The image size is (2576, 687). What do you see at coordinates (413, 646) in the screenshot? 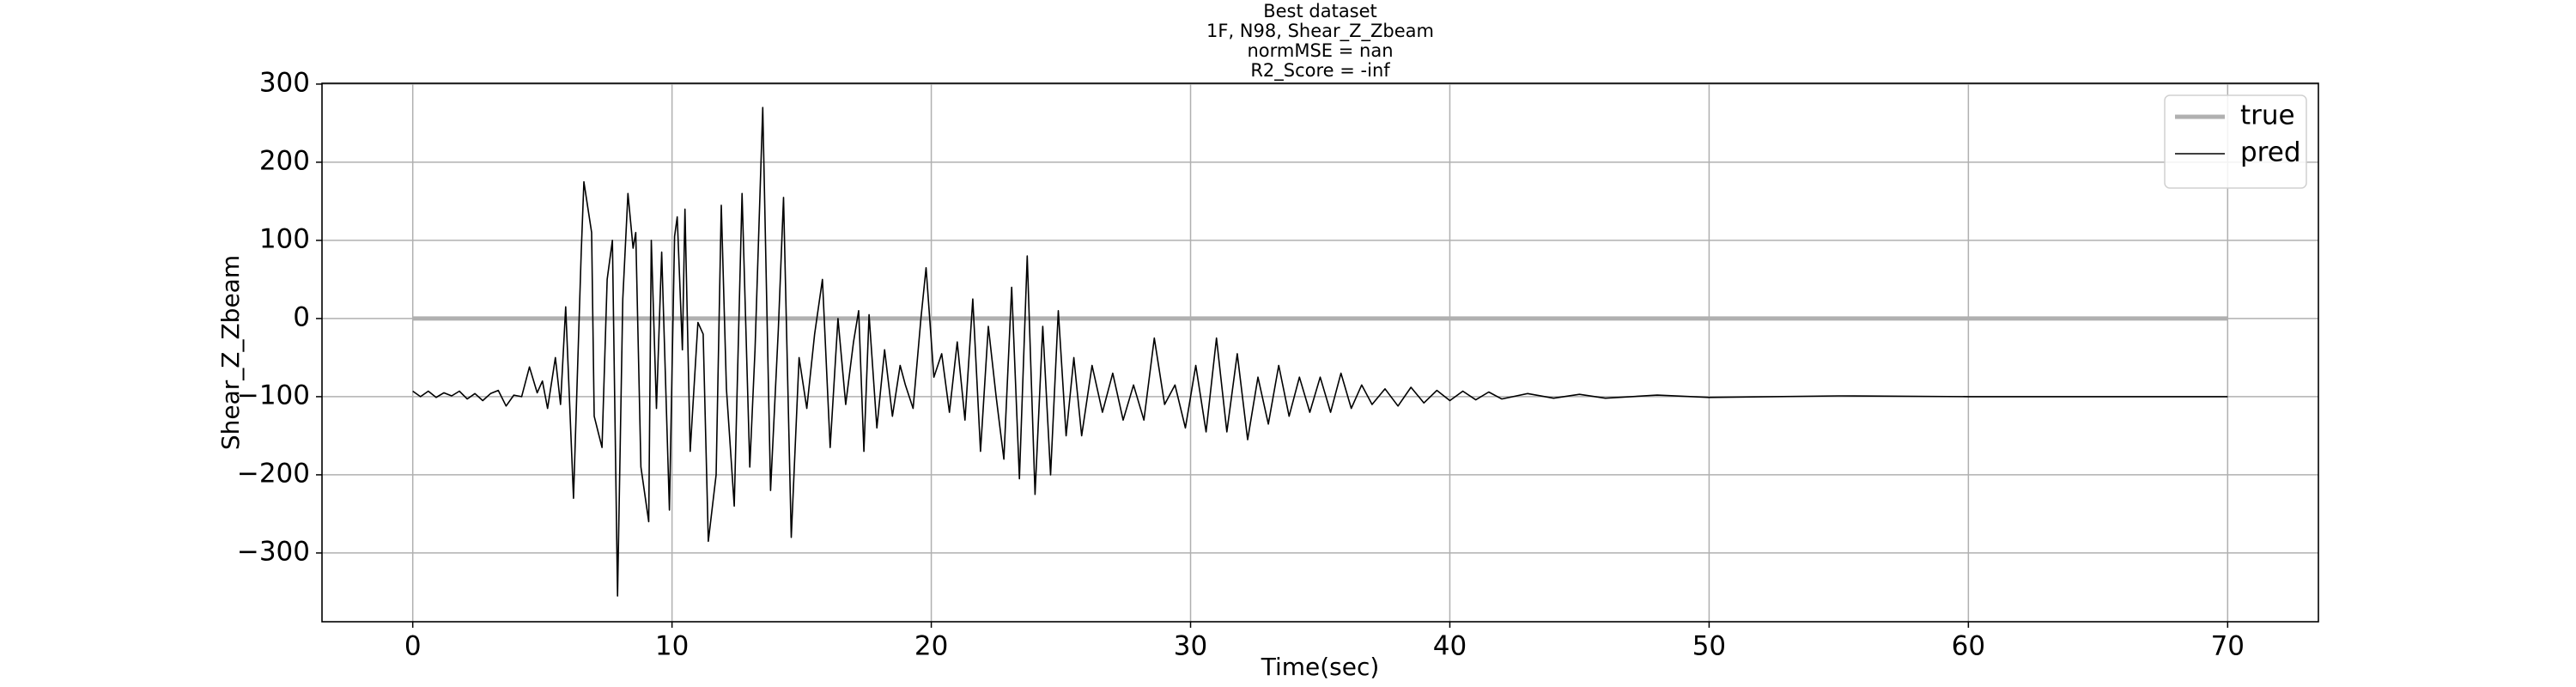
I see `x-tick-label: 0` at bounding box center [413, 646].